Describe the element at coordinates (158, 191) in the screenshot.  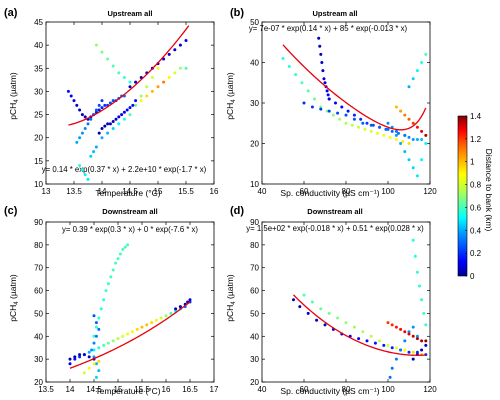
I see `x-tick-label: 15` at that location.